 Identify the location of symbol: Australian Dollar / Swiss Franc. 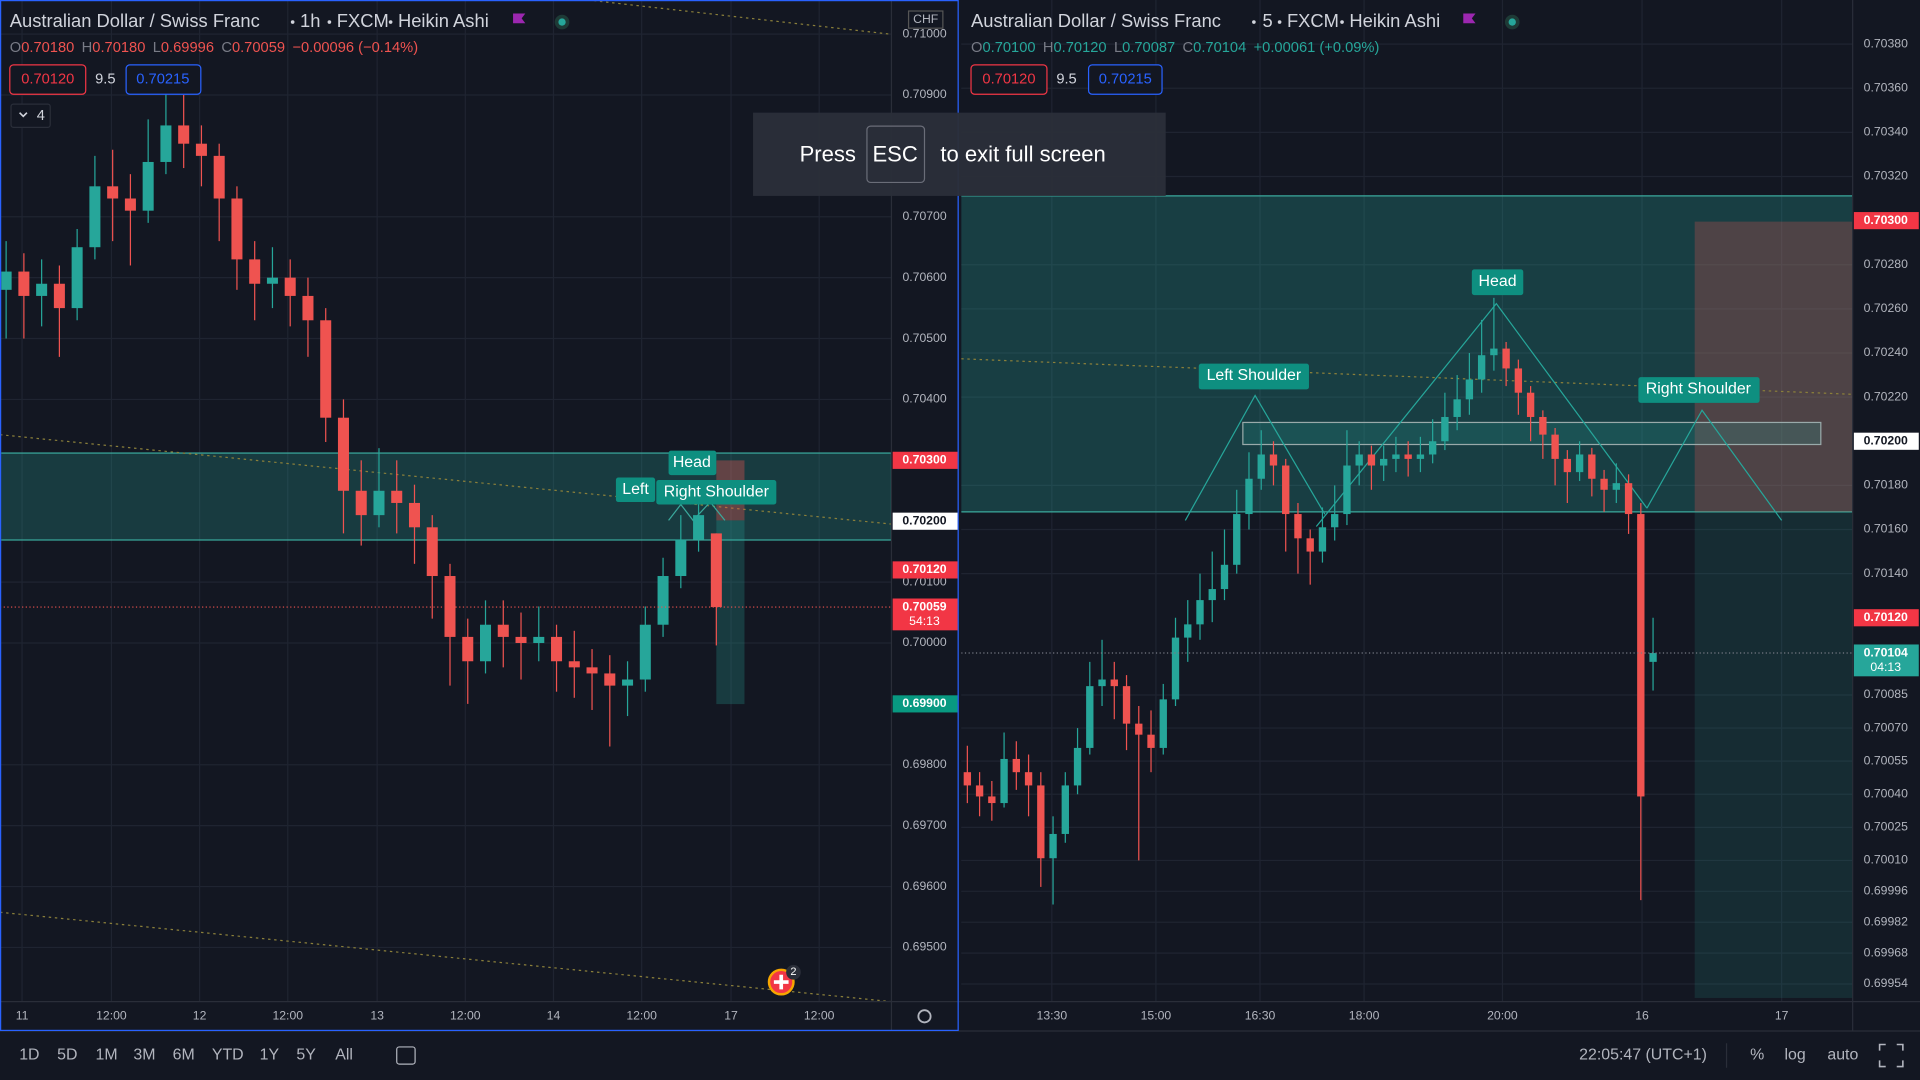
(135, 20).